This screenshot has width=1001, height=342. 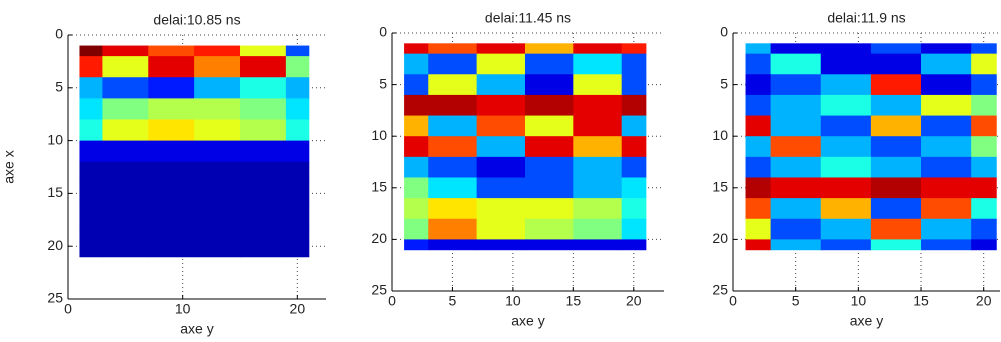 What do you see at coordinates (9, 166) in the screenshot?
I see `y-axis-label: axe x` at bounding box center [9, 166].